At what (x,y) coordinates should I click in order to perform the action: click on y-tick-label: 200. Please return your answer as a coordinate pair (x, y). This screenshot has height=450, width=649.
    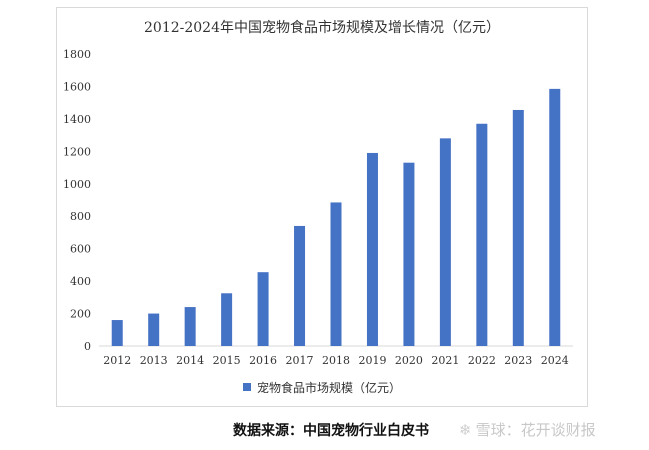
    Looking at the image, I should click on (80, 314).